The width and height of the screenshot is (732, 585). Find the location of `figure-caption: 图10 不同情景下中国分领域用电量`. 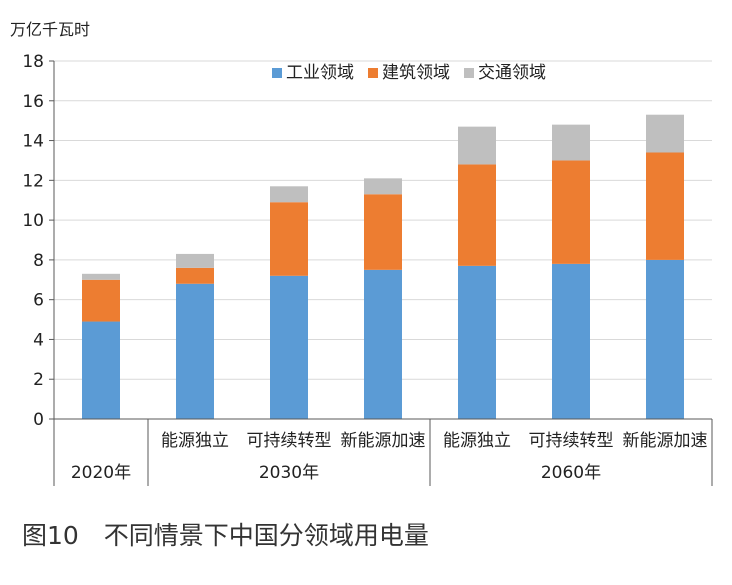

figure-caption: 图10 不同情景下中国分领域用电量 is located at coordinates (225, 535).